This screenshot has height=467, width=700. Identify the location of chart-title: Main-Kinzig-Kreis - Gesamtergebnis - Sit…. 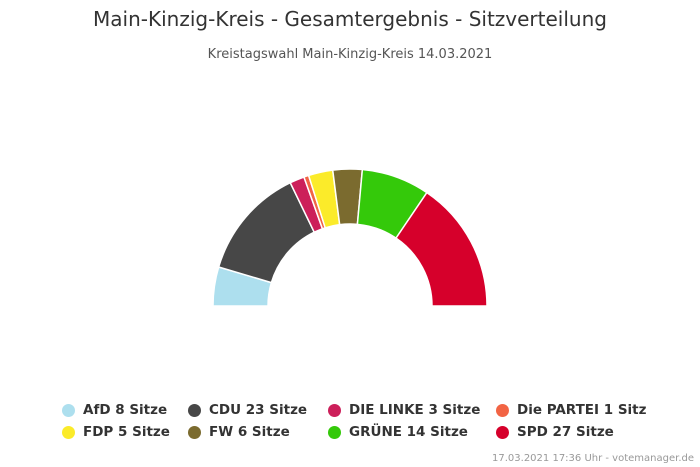
(350, 19).